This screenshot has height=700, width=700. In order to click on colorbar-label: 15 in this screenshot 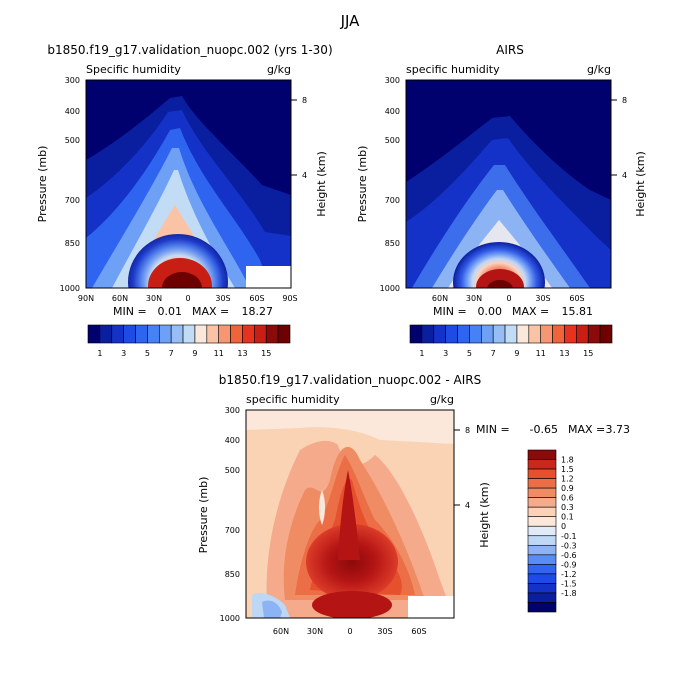, I will do `click(588, 353)`.